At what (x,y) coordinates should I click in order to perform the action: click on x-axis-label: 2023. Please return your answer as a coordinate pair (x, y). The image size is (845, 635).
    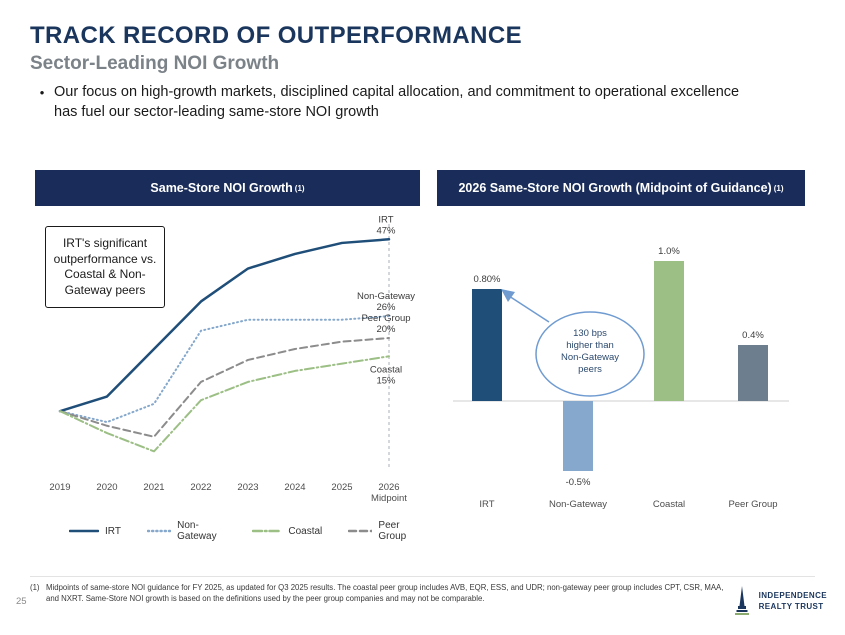
    Looking at the image, I should click on (247, 487).